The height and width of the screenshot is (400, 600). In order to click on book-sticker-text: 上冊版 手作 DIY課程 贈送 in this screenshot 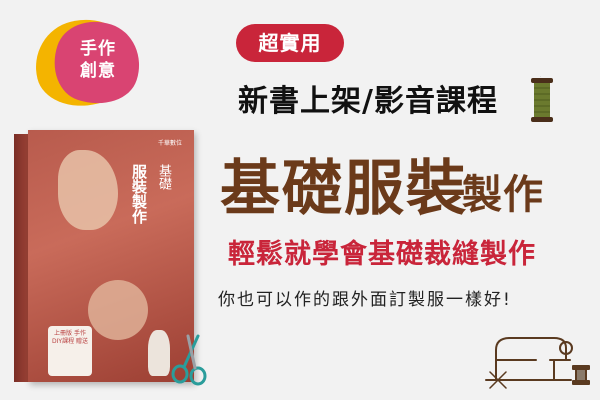, I will do `click(70, 337)`.